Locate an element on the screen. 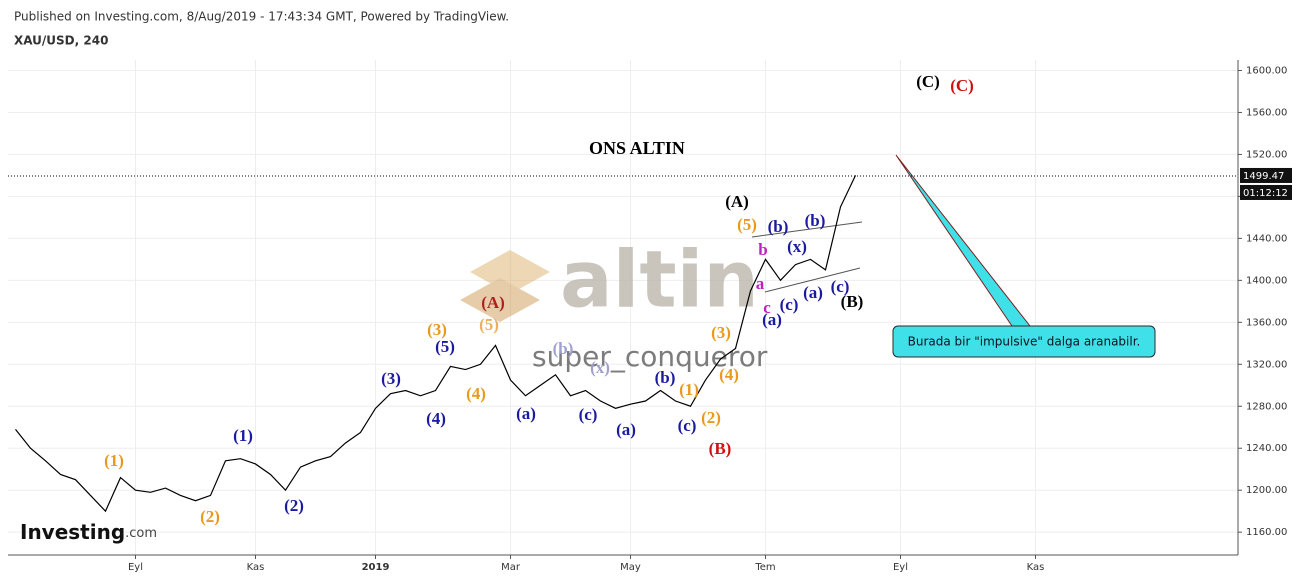  y-tick-label: 1440.00 is located at coordinates (1266, 238).